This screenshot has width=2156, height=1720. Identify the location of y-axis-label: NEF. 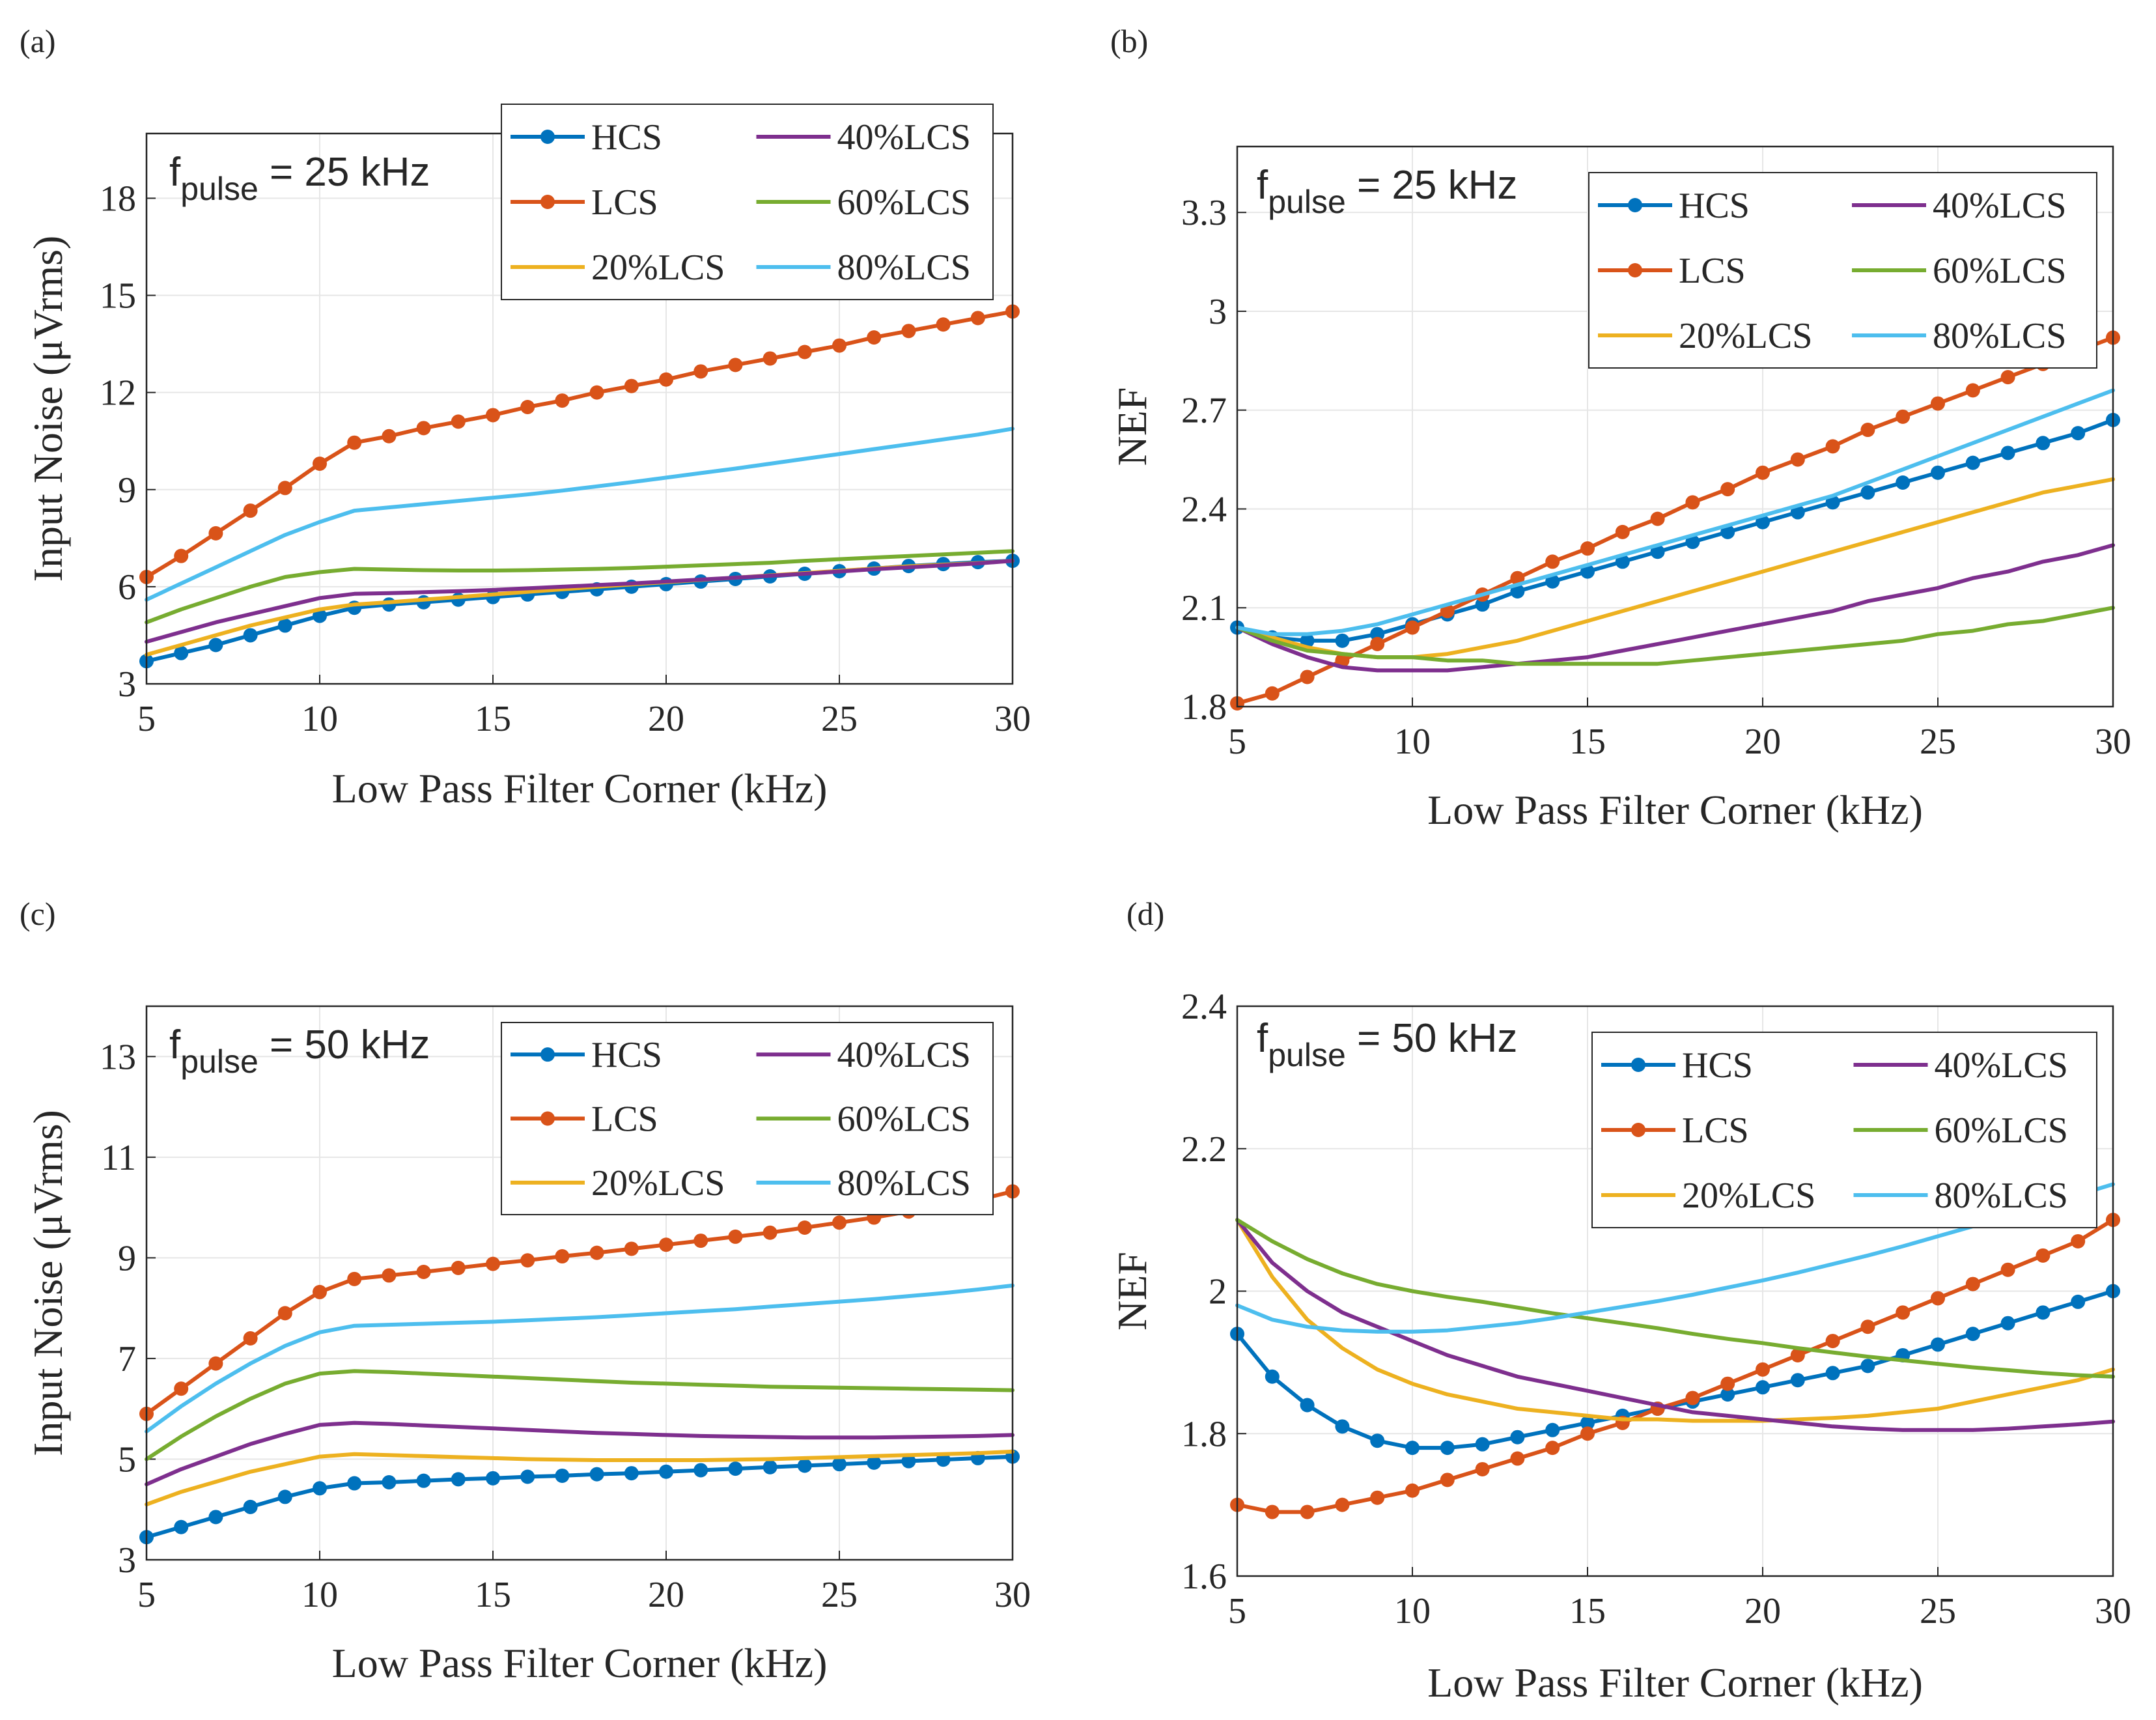
(1132, 427).